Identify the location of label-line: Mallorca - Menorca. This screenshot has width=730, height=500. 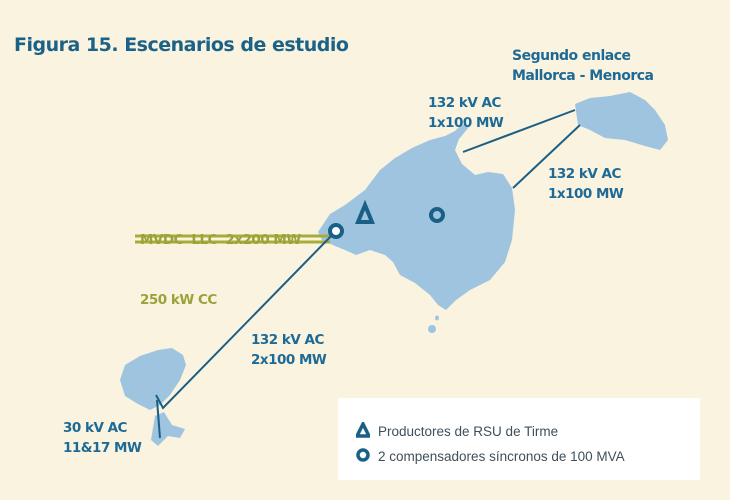
(583, 76).